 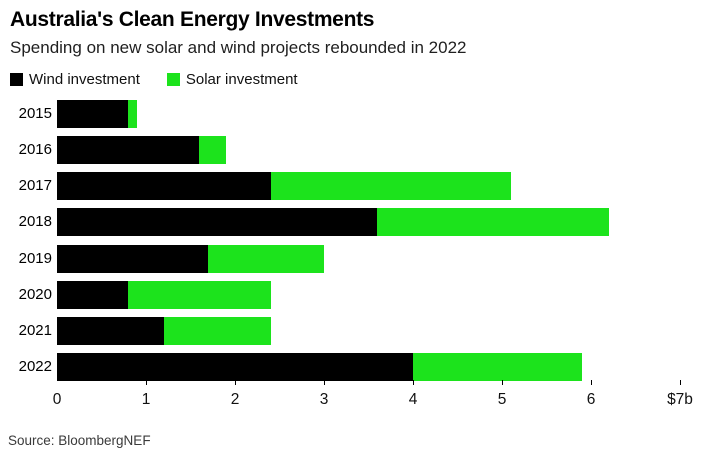 What do you see at coordinates (84, 79) in the screenshot?
I see `legend-label-wind: Wind investment` at bounding box center [84, 79].